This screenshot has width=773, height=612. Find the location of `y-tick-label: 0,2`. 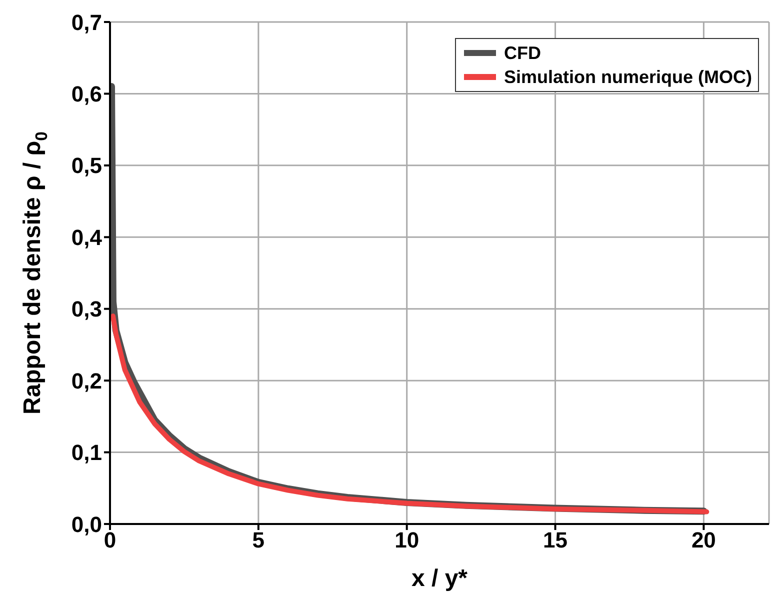

y-tick-label: 0,2 is located at coordinates (86, 381).